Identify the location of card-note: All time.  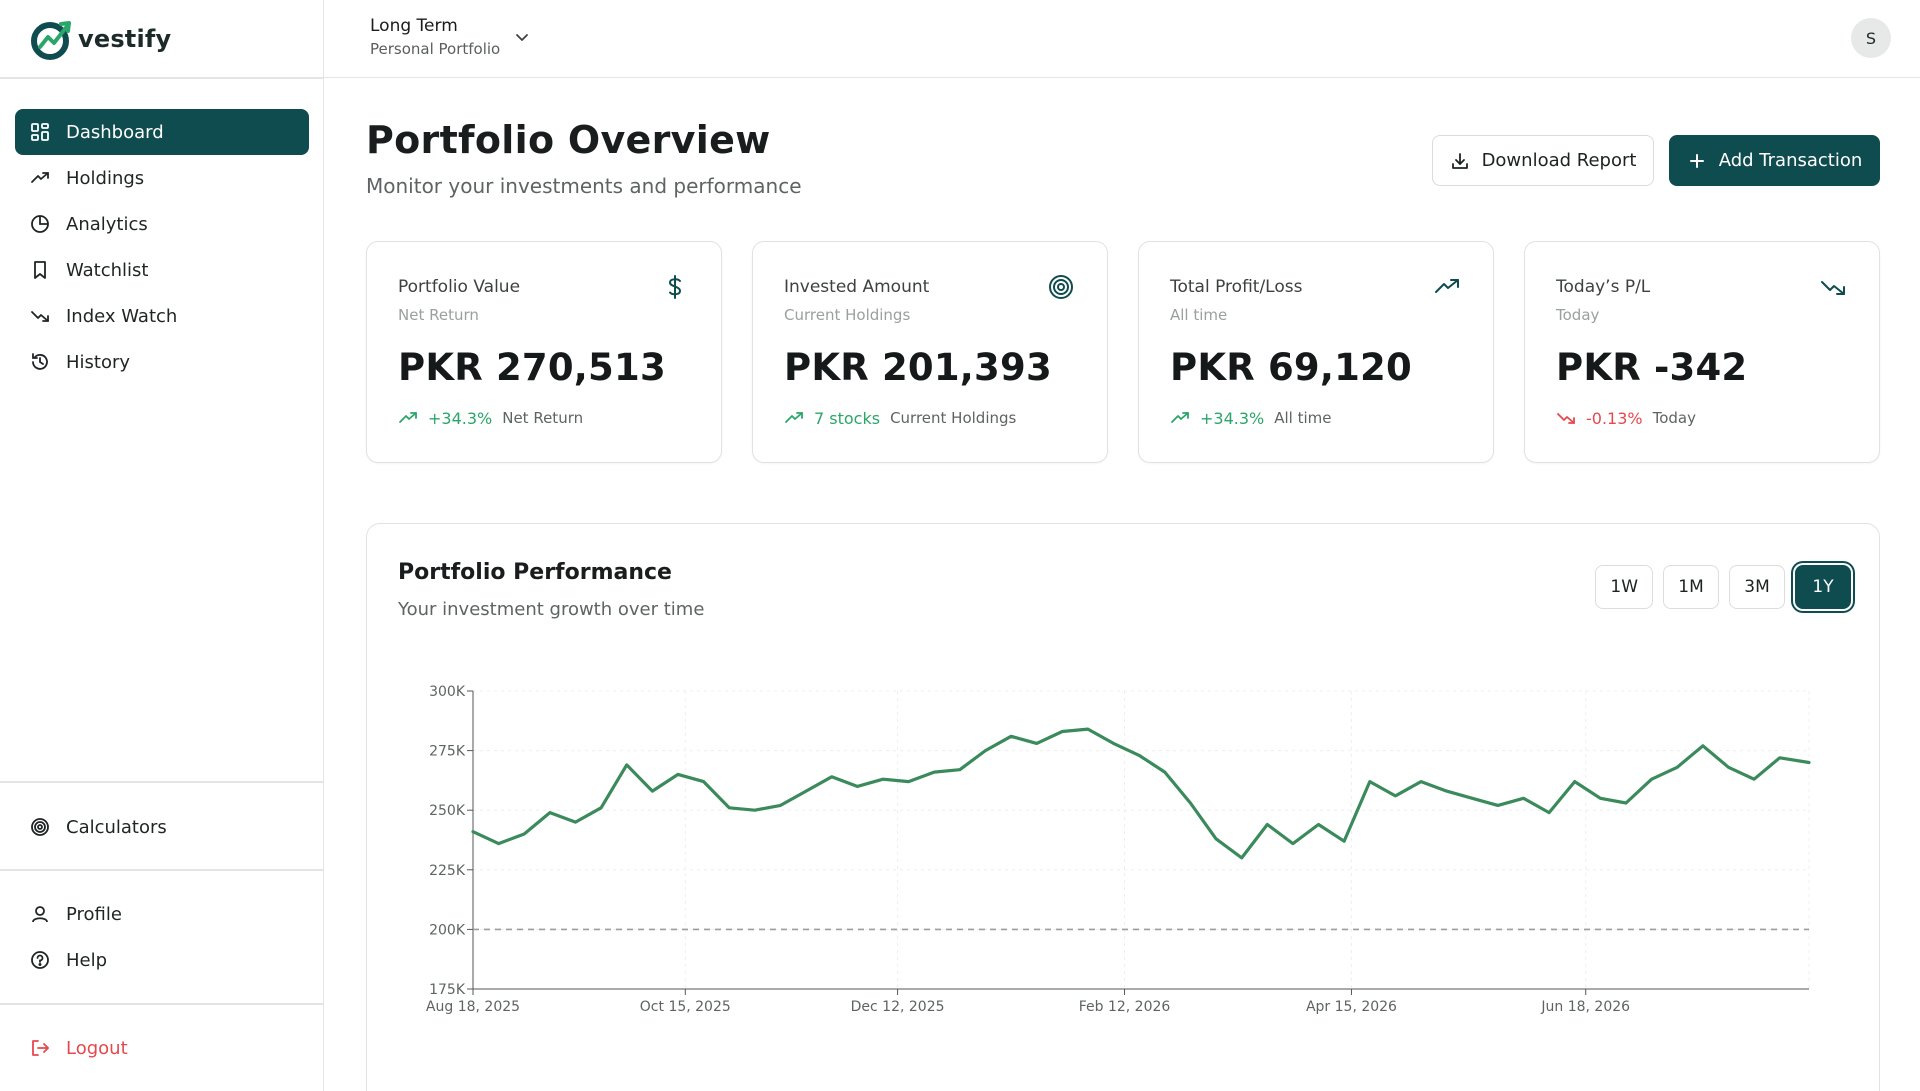
(1303, 418).